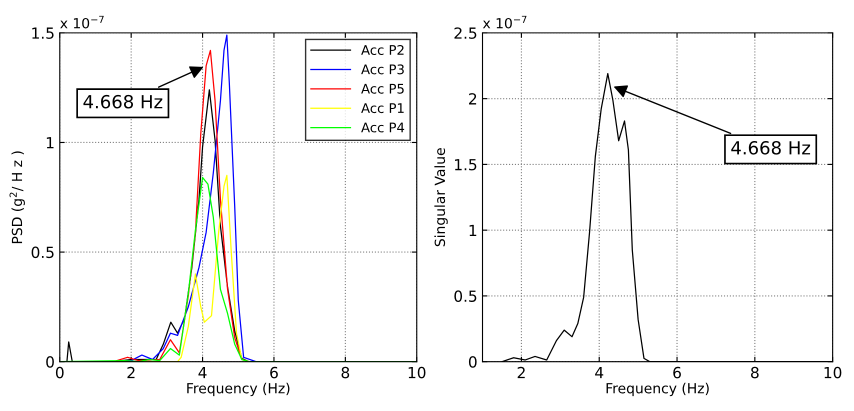 This screenshot has width=854, height=411. I want to click on y-tick-label: 2.5, so click(465, 33).